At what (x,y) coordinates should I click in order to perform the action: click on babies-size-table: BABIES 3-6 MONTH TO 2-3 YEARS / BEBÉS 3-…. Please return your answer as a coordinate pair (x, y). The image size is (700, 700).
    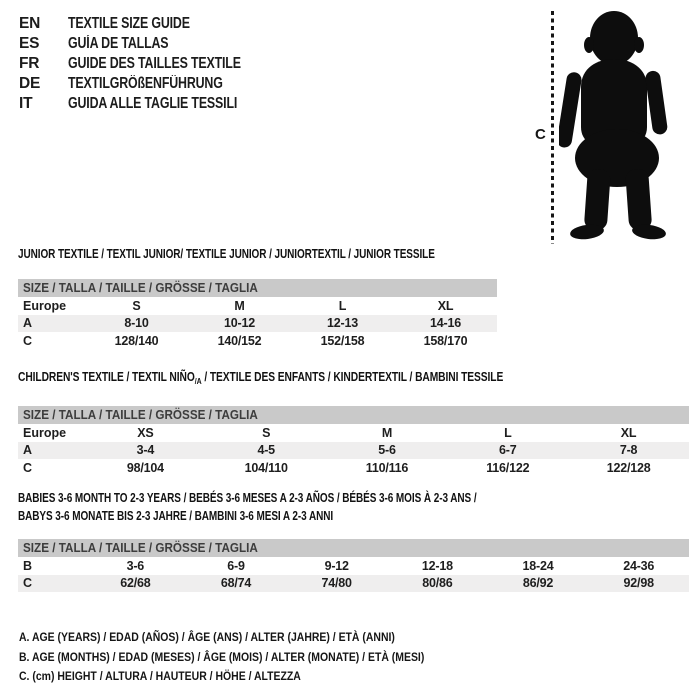
    Looking at the image, I should click on (353, 541).